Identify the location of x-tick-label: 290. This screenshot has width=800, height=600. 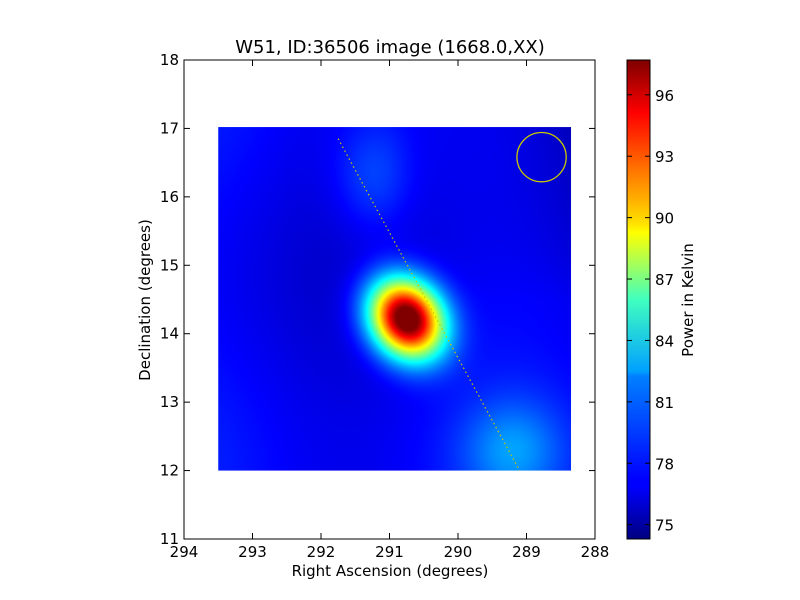
(458, 552).